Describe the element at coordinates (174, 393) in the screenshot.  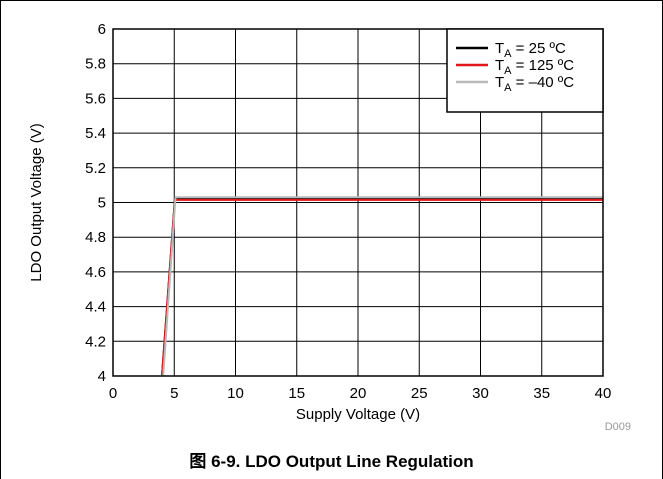
I see `x-tick-label: 5` at that location.